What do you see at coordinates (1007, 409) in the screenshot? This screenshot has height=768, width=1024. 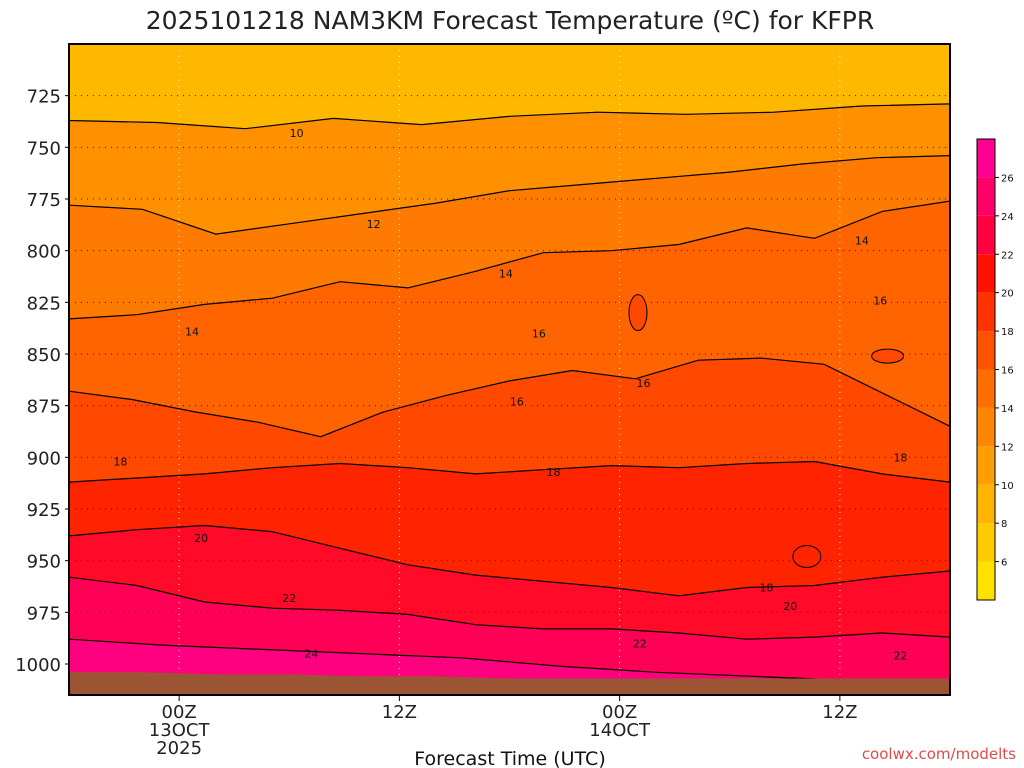 I see `colorbar-label: 14` at bounding box center [1007, 409].